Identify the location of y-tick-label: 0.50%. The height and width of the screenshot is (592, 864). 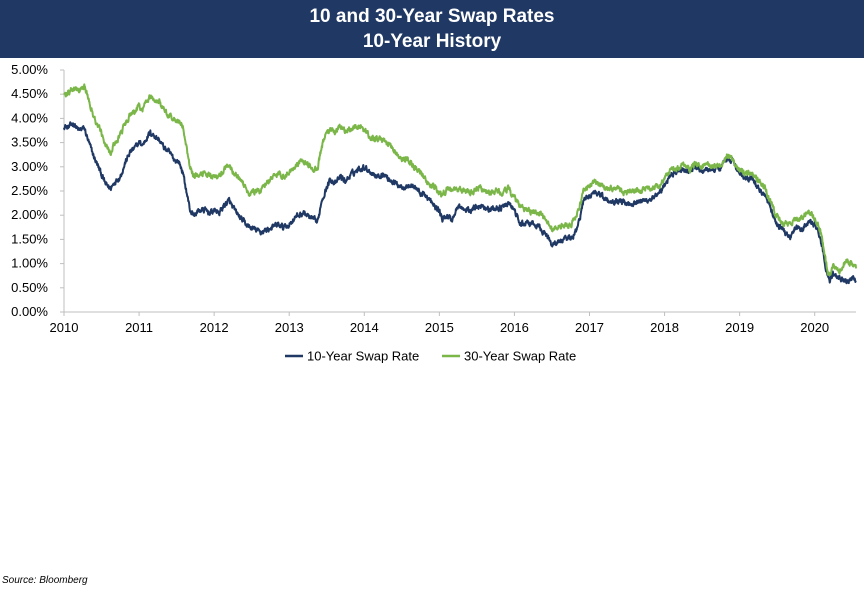
(29, 287).